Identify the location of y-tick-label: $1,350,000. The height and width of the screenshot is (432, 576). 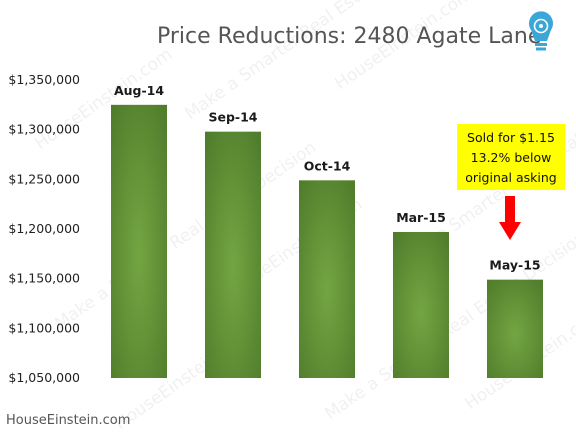
(44, 79).